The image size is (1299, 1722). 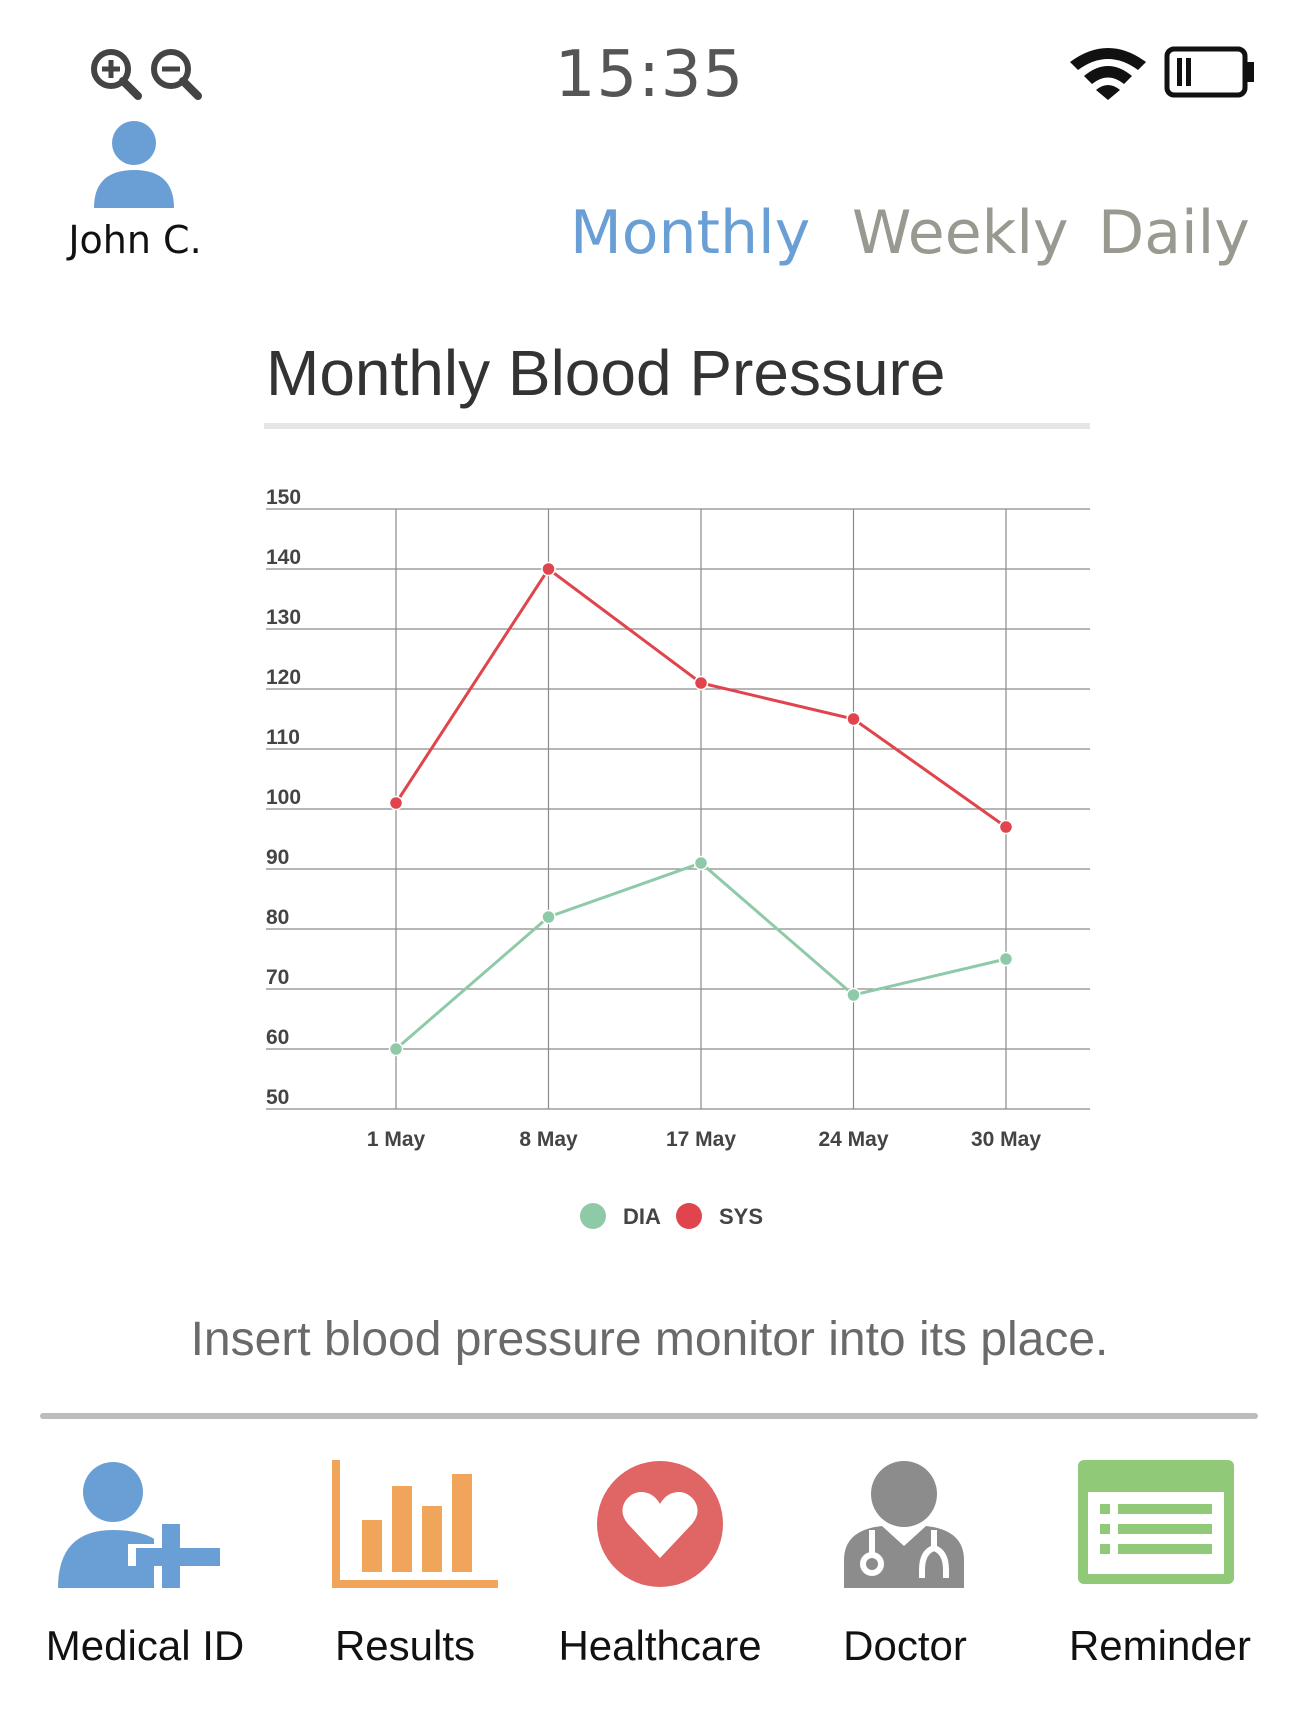 I want to click on nav-medical-id: Medical ID, so click(x=145, y=1575).